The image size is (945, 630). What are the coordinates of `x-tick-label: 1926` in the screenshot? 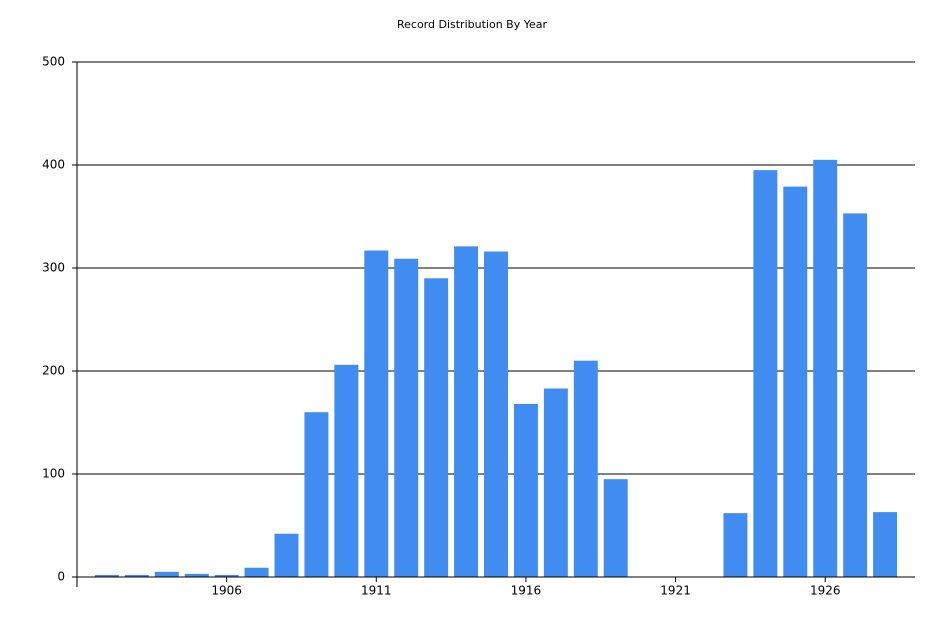 It's located at (825, 591).